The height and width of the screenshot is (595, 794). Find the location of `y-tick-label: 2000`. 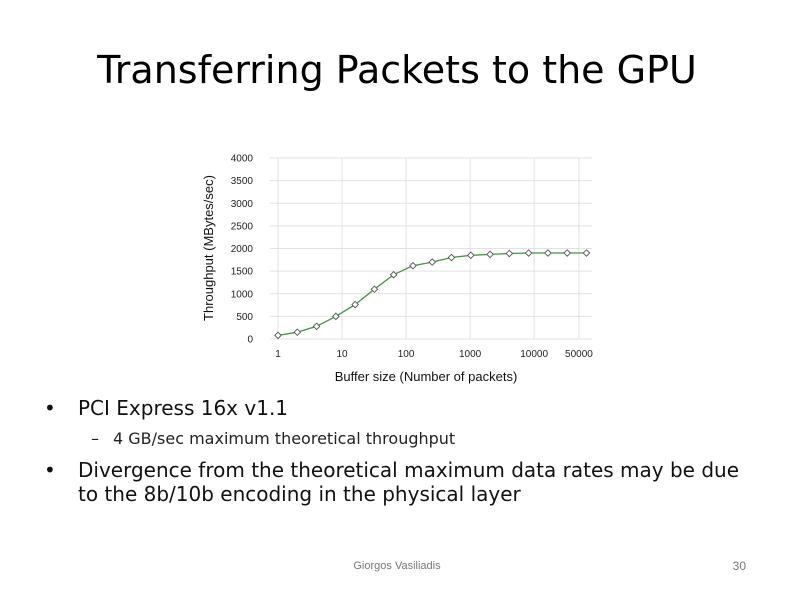

y-tick-label: 2000 is located at coordinates (242, 249).